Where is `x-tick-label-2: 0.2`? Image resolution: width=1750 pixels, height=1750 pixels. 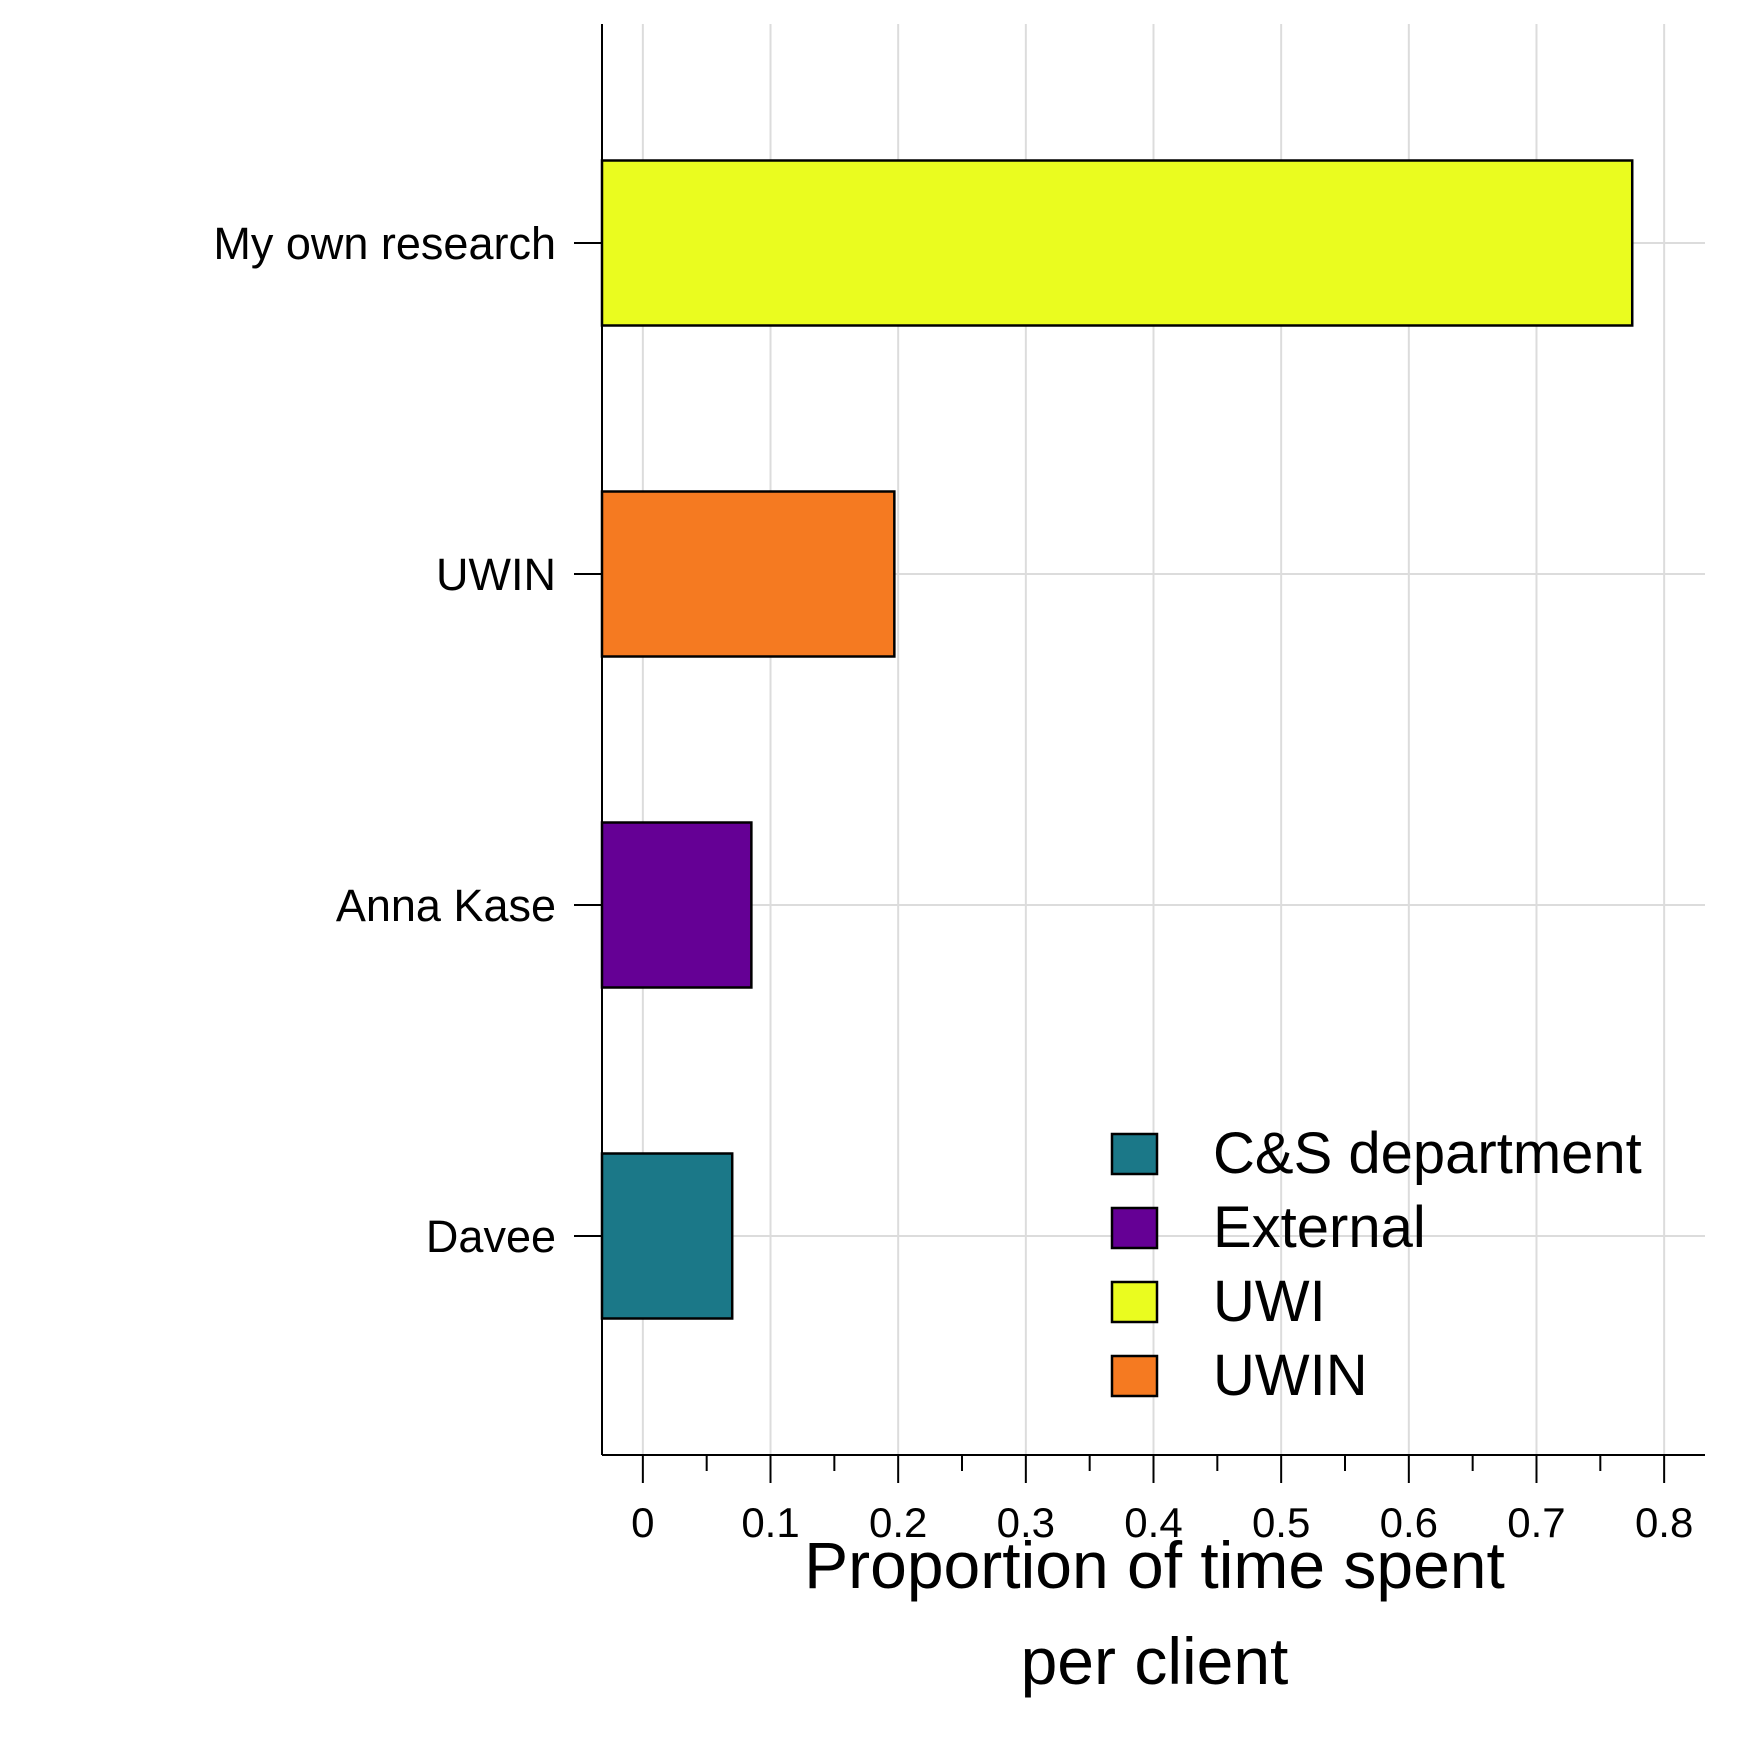
x-tick-label-2: 0.2 is located at coordinates (898, 1522).